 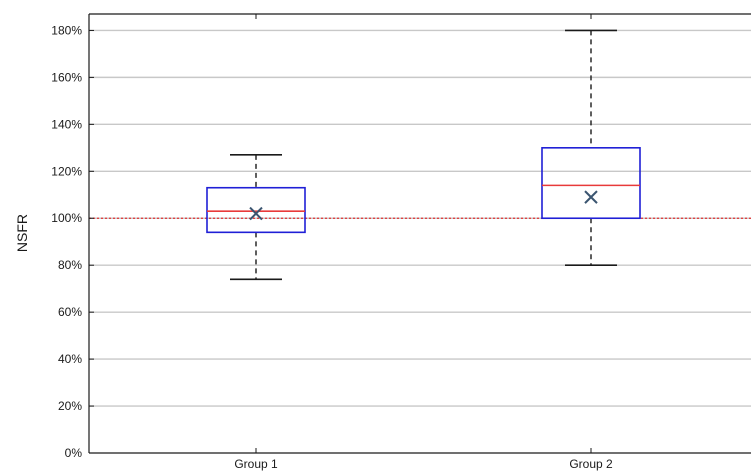 What do you see at coordinates (66, 30) in the screenshot?
I see `y-tick-label: 180%` at bounding box center [66, 30].